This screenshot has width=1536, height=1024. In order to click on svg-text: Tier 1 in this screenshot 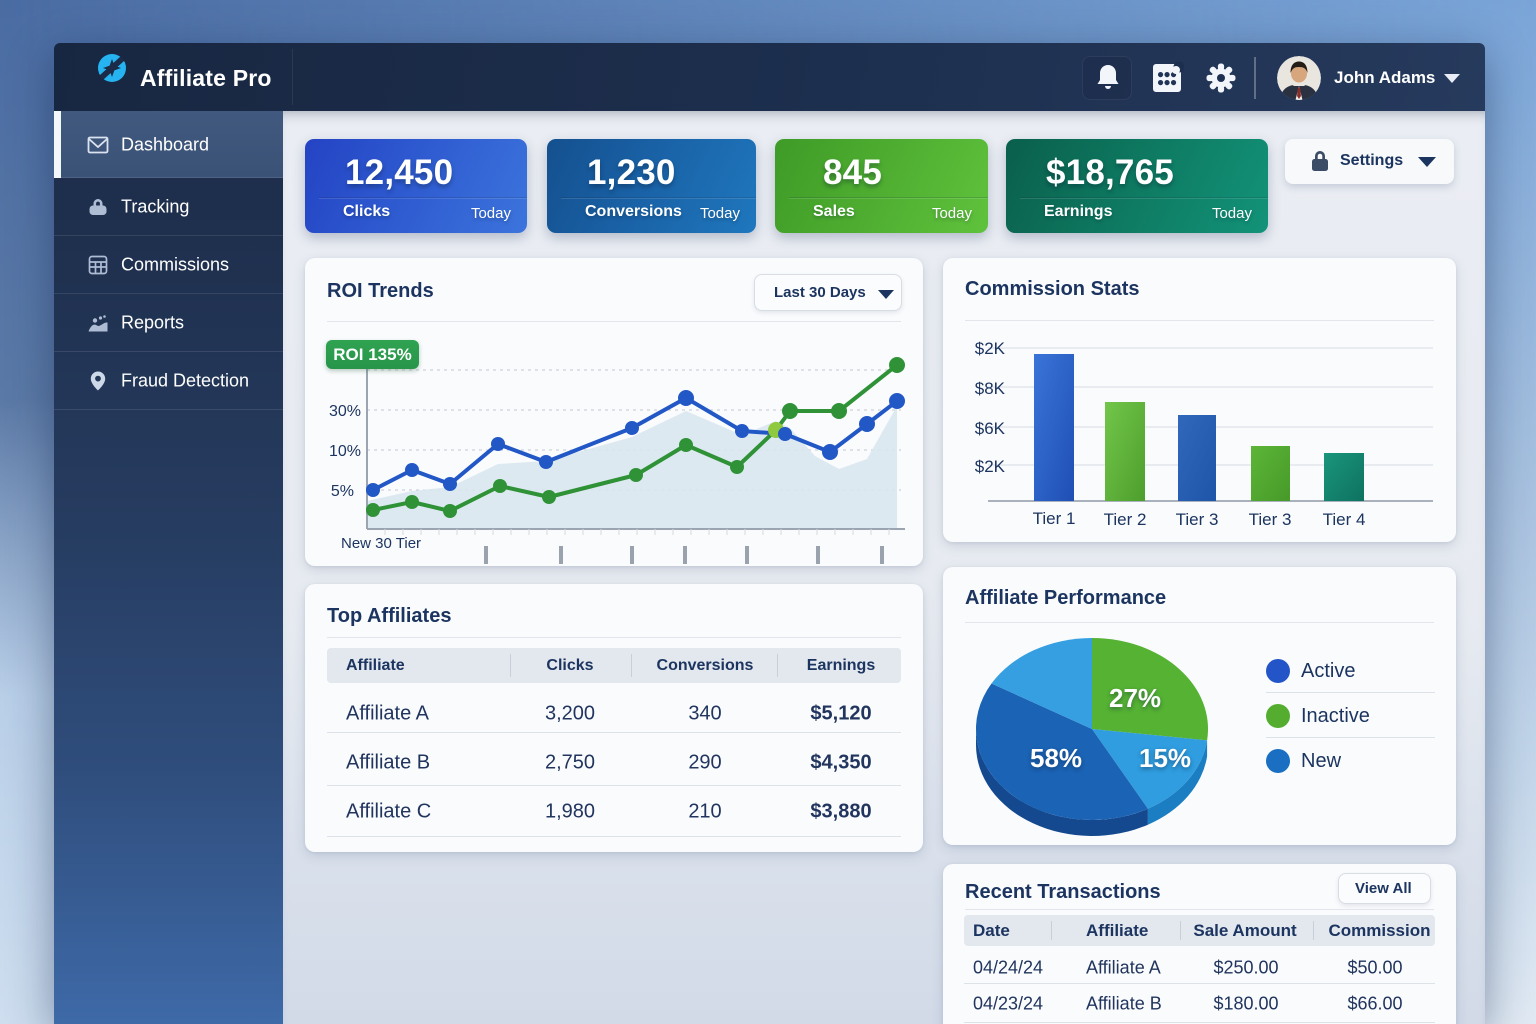, I will do `click(1054, 518)`.